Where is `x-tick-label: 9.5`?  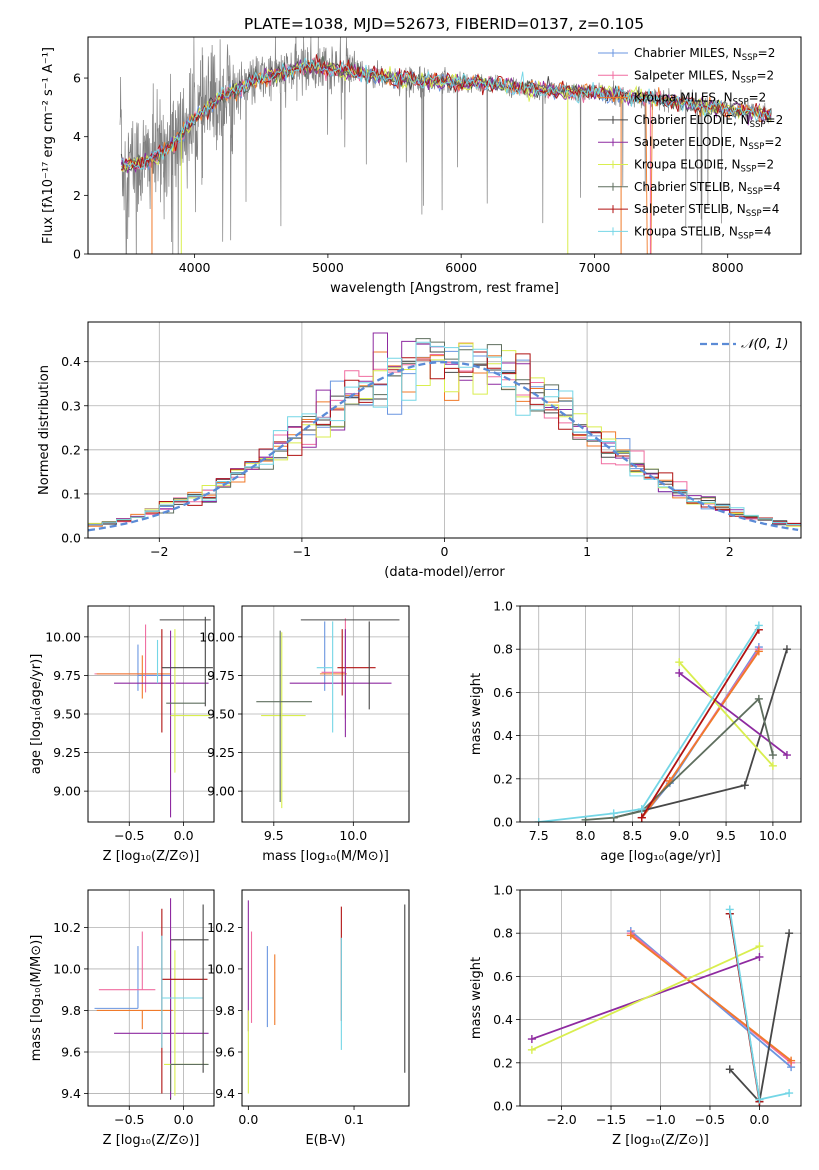
x-tick-label: 9.5 is located at coordinates (274, 835).